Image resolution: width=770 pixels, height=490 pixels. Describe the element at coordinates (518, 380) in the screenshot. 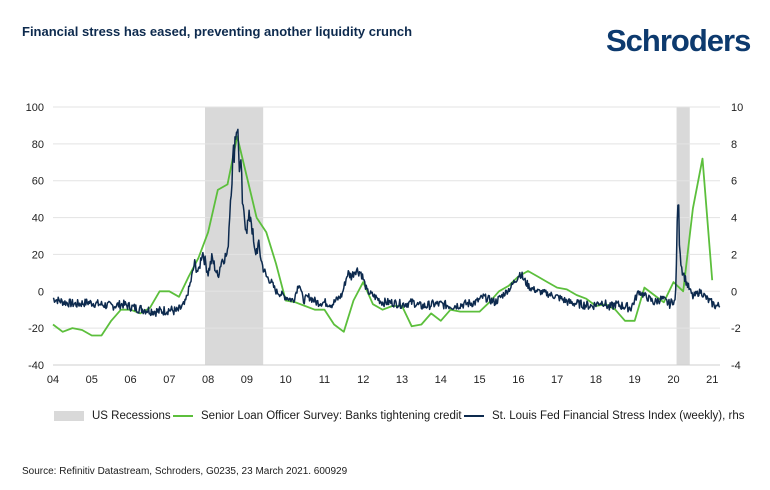

I see `x-tick-label: 16` at that location.